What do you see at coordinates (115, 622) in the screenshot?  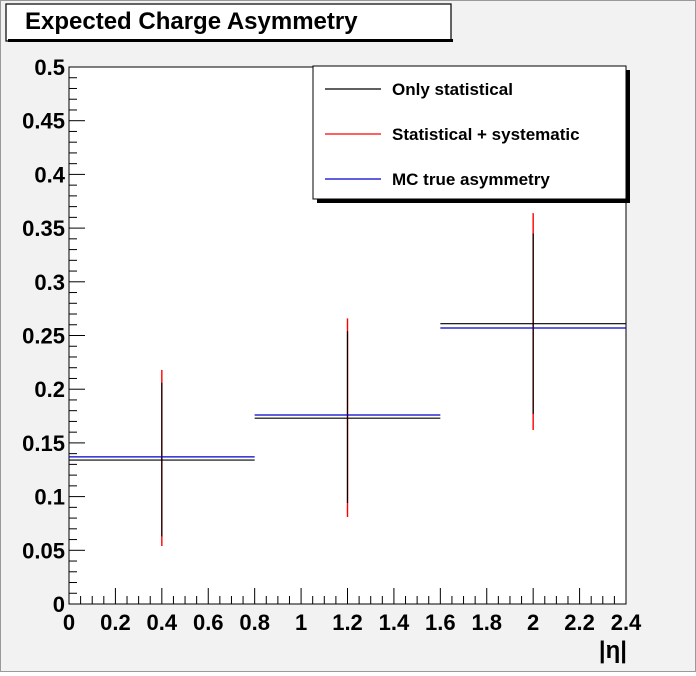 I see `x-tick-label: 0.2` at bounding box center [115, 622].